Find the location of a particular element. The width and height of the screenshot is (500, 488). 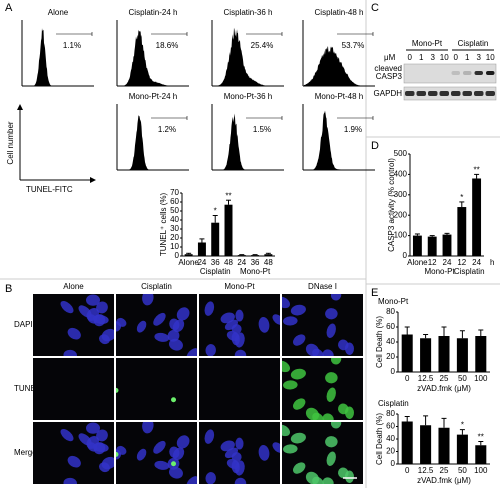

blot-unit: μM is located at coordinates (390, 57).